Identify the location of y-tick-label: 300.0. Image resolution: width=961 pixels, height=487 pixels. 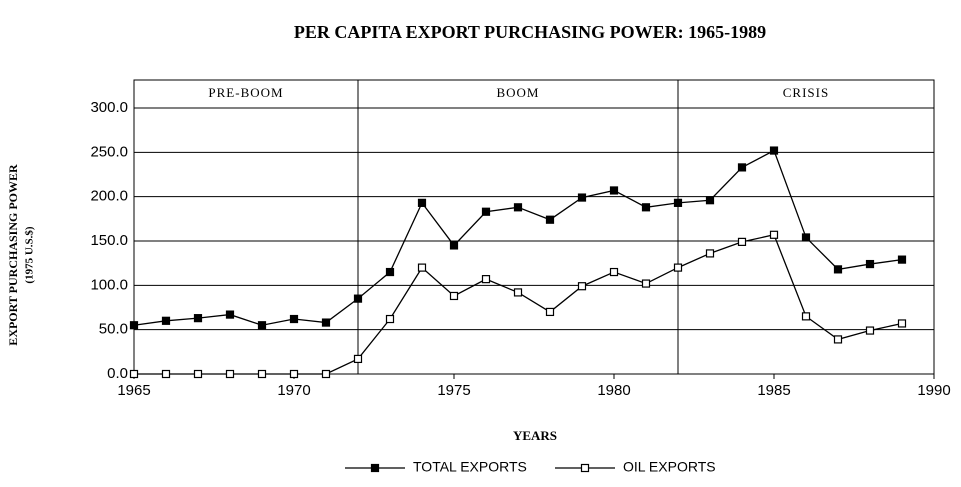
(109, 107).